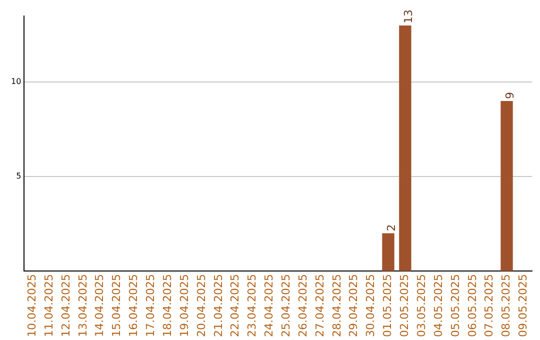 This screenshot has height=340, width=540. What do you see at coordinates (455, 306) in the screenshot?
I see `x-tick-label: 05.05.2025` at bounding box center [455, 306].